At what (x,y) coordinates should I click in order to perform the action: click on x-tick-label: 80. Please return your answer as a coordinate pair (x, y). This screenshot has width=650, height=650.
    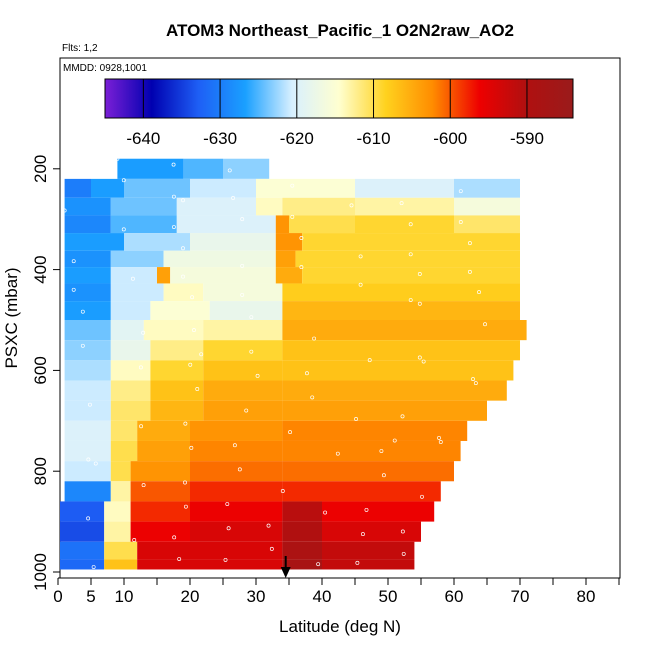
    Looking at the image, I should click on (586, 596).